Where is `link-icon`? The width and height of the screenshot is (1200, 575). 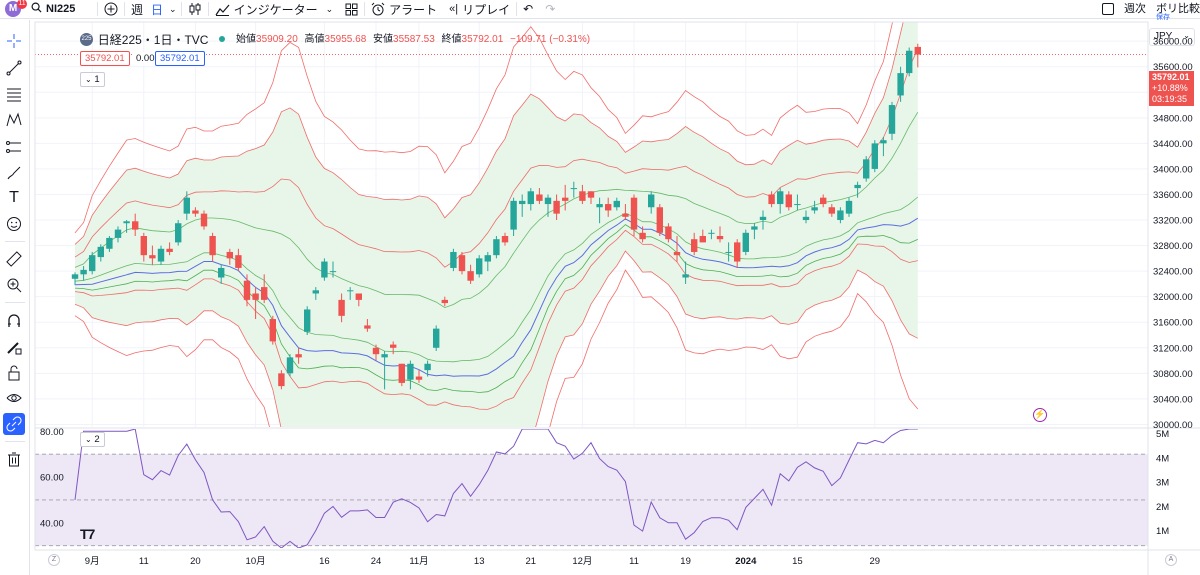
link-icon is located at coordinates (14, 424).